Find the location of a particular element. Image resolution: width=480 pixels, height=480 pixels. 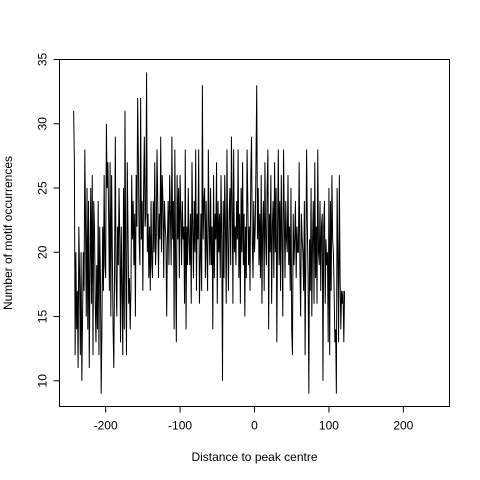

y-tick-label: 30 is located at coordinates (43, 124).